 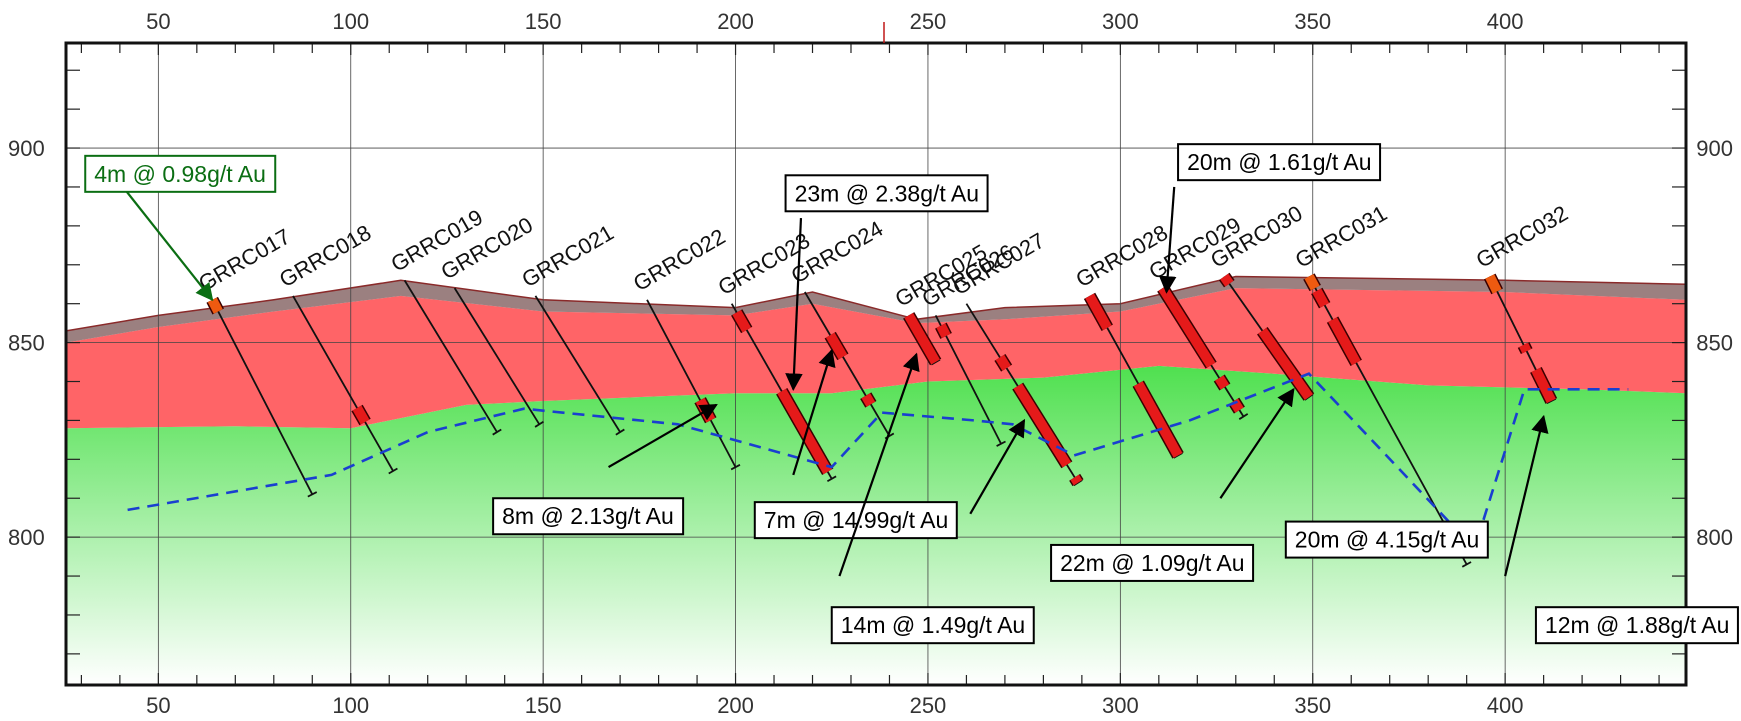 I want to click on annotation-3: 20m @ 1.61g/t Au, so click(x=1270, y=218).